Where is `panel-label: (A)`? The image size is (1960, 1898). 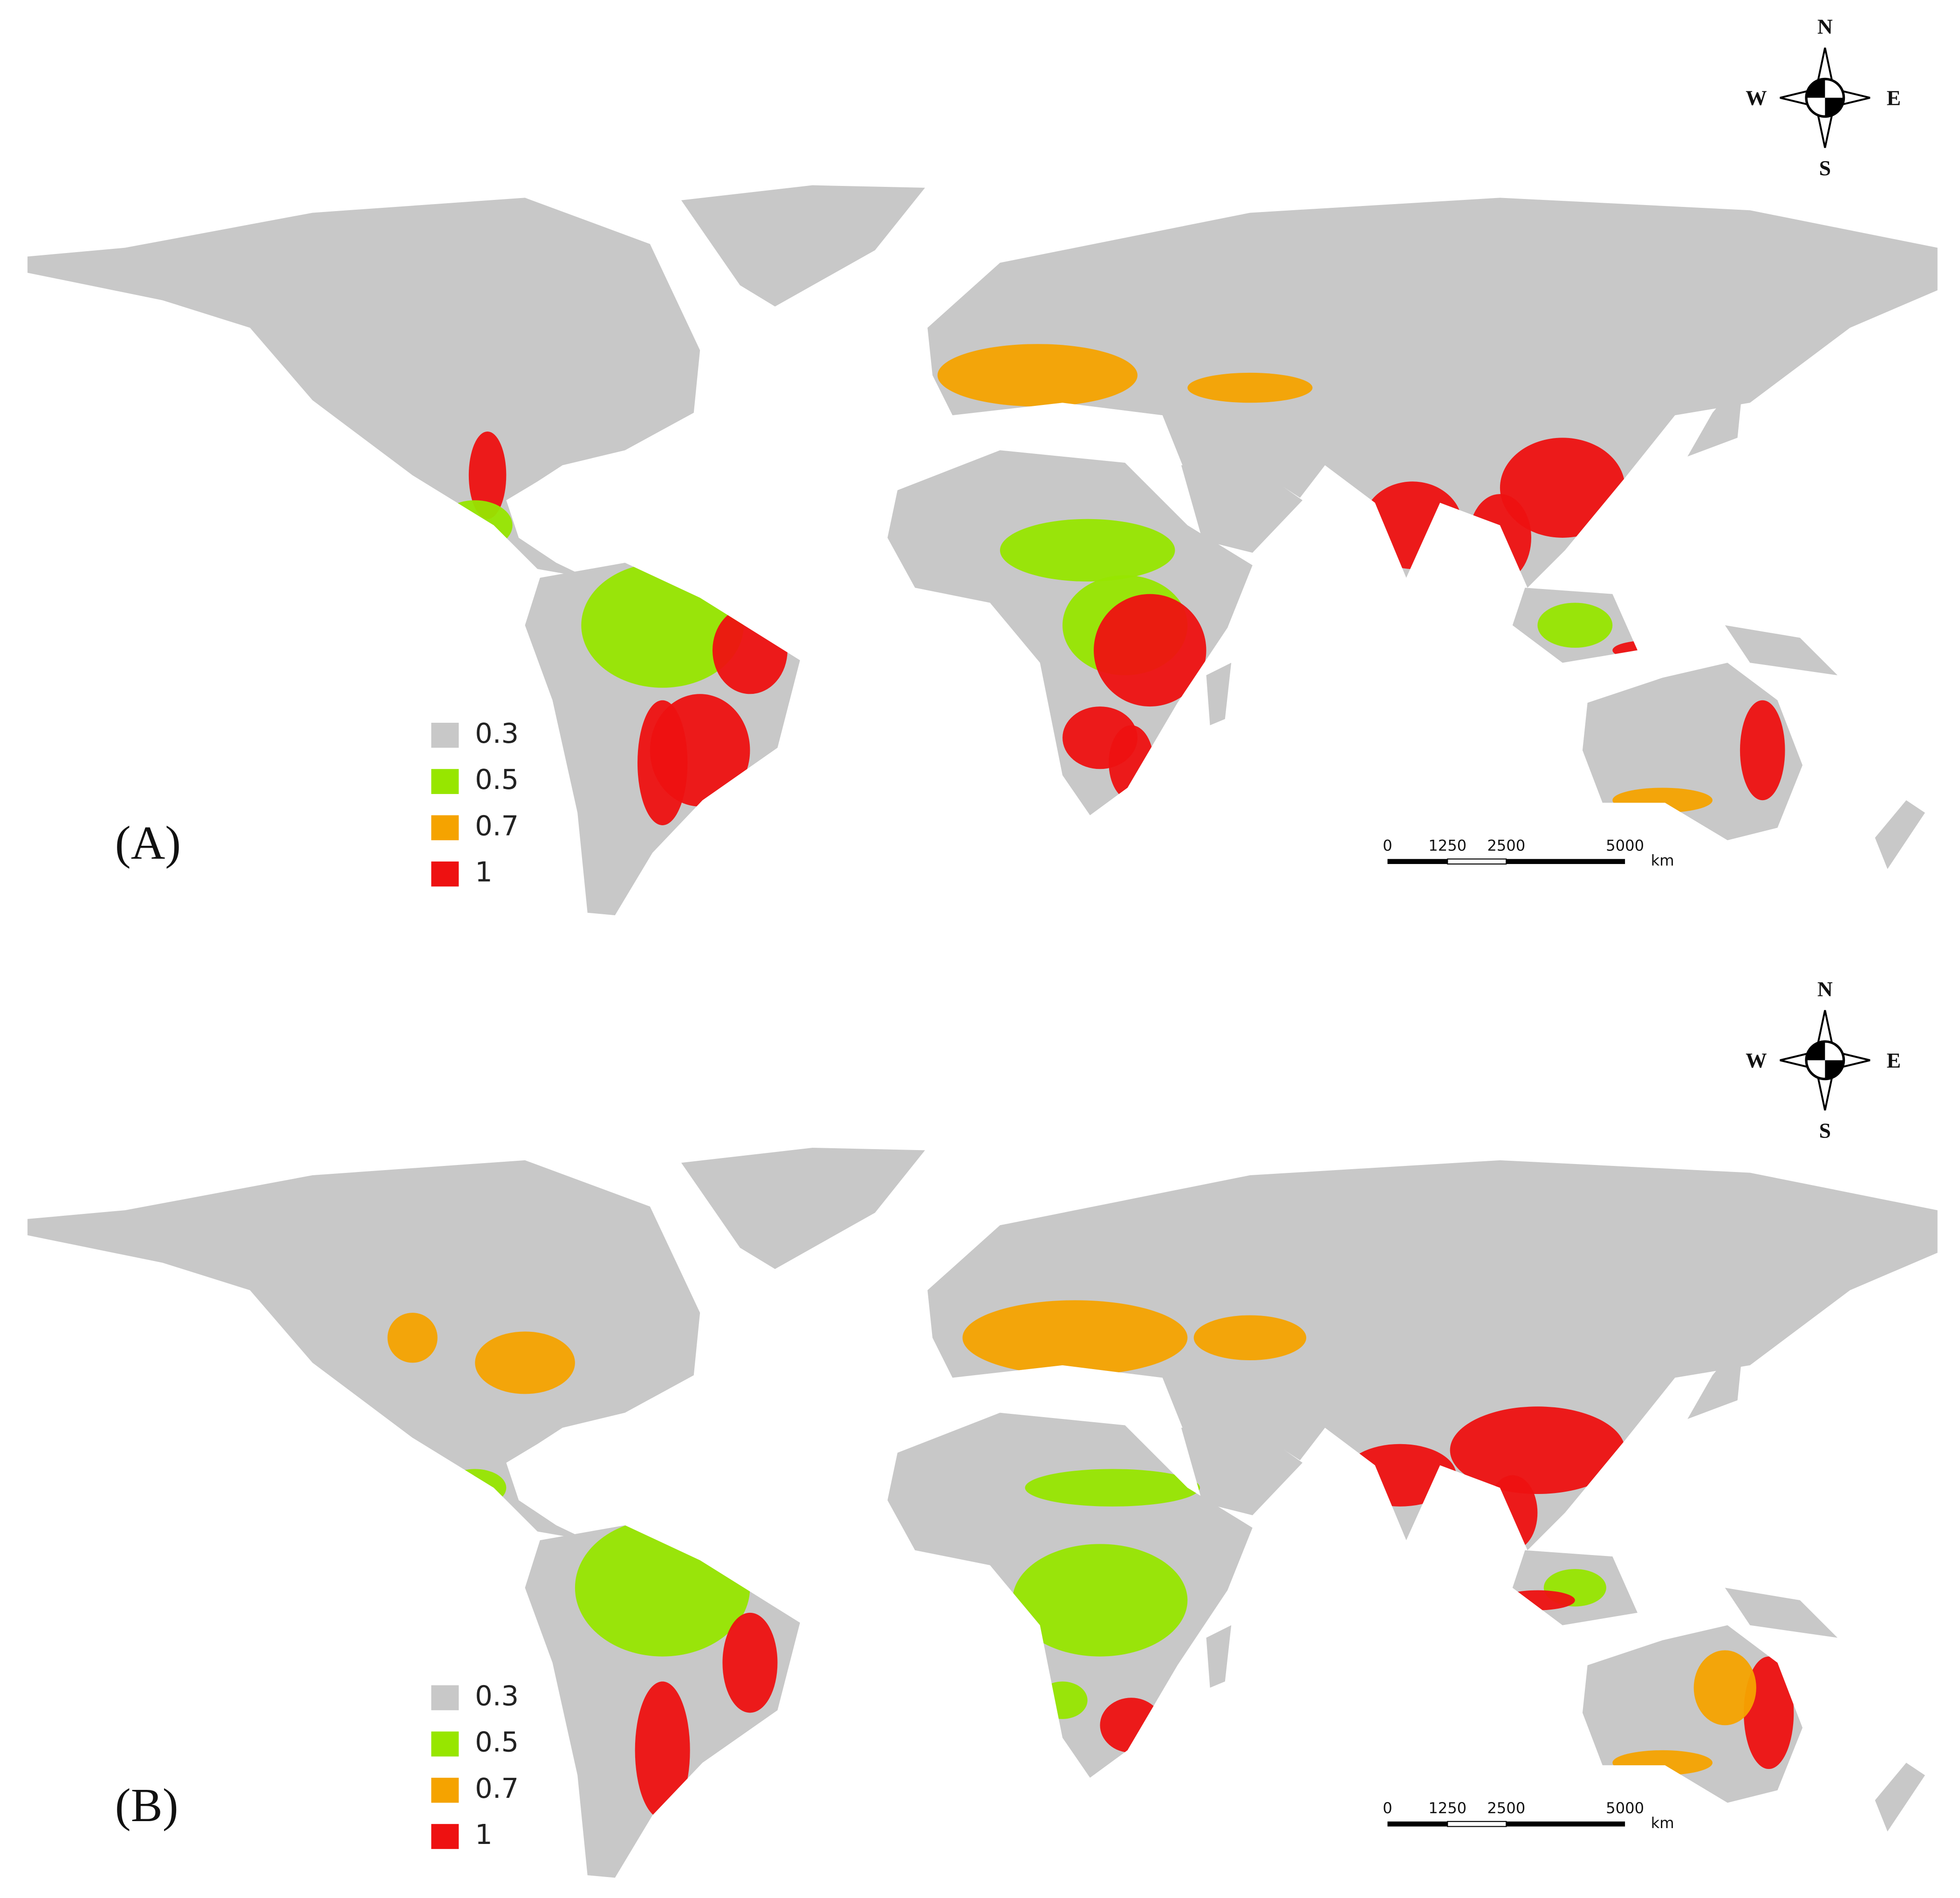
panel-label: (A) is located at coordinates (148, 843).